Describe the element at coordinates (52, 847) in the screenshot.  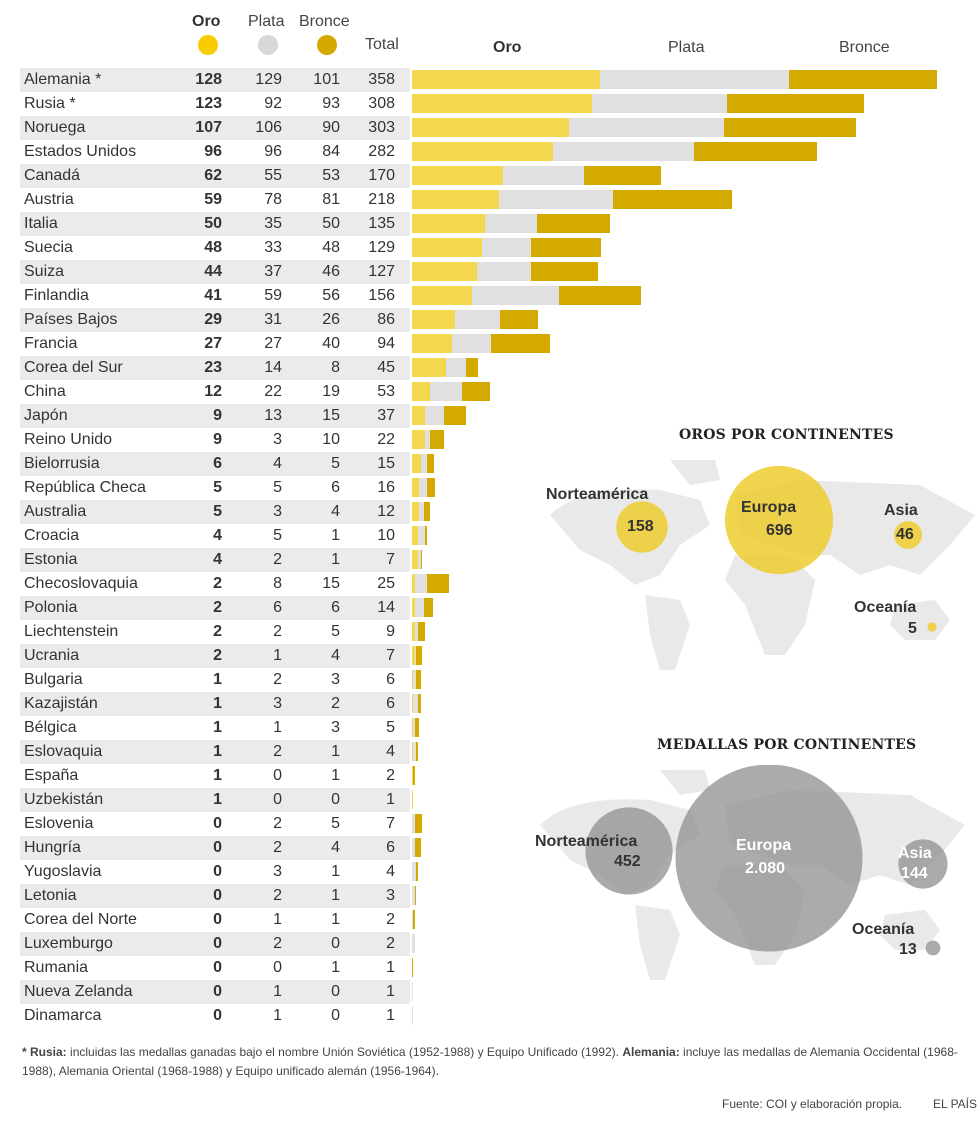
I see `country-name: Hungría` at that location.